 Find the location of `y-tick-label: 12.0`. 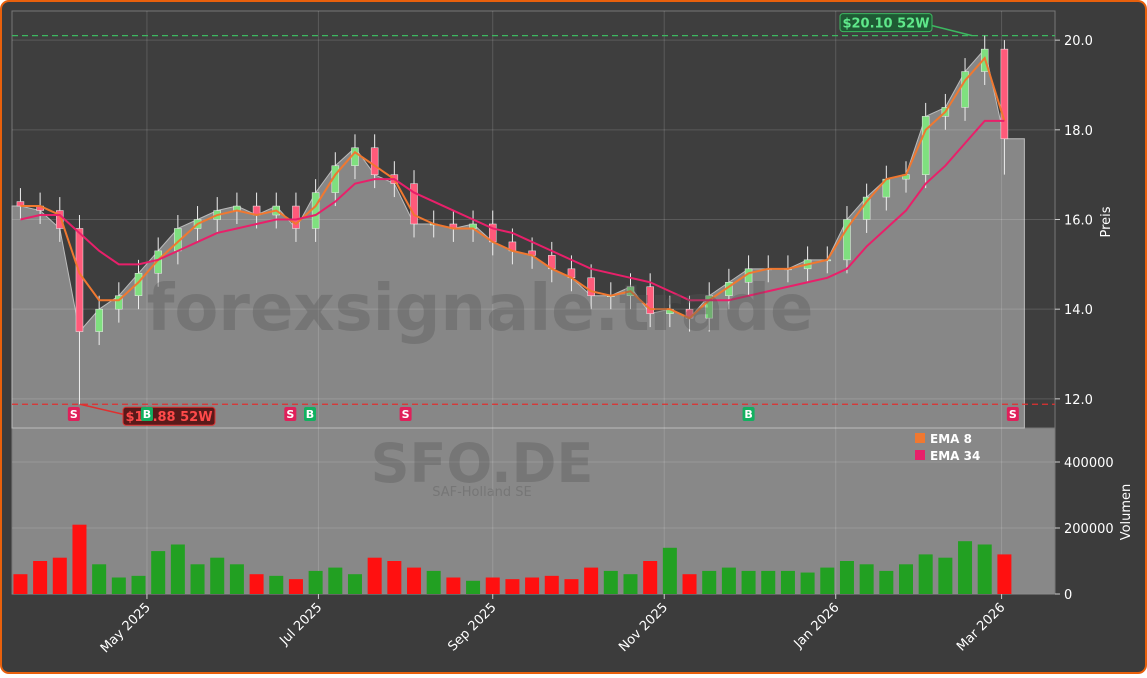

y-tick-label: 12.0 is located at coordinates (1078, 400).